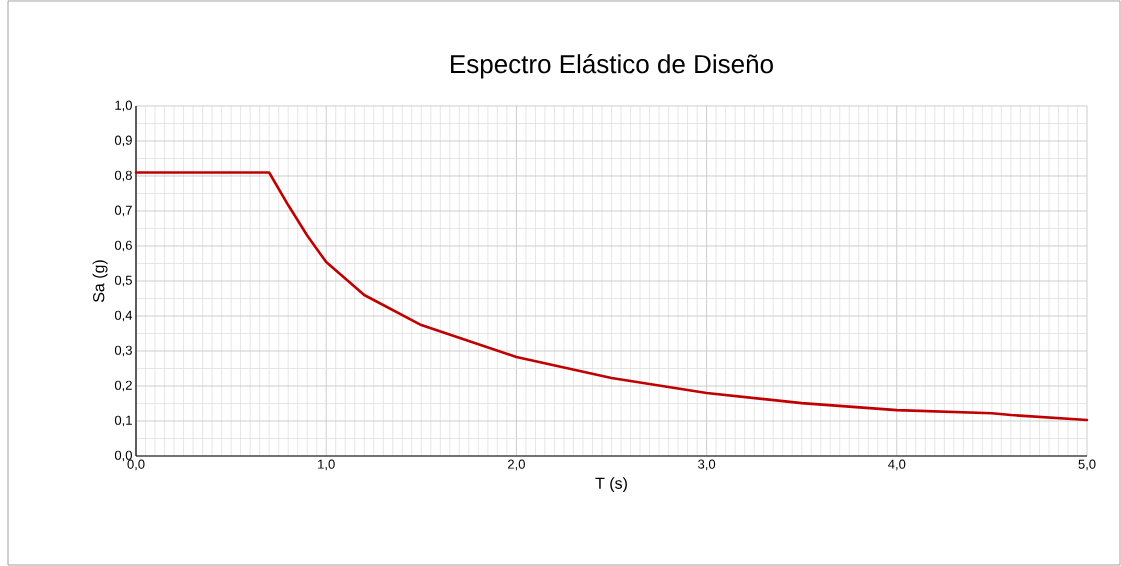  What do you see at coordinates (123, 386) in the screenshot?
I see `y-tick-label: 0,2` at bounding box center [123, 386].